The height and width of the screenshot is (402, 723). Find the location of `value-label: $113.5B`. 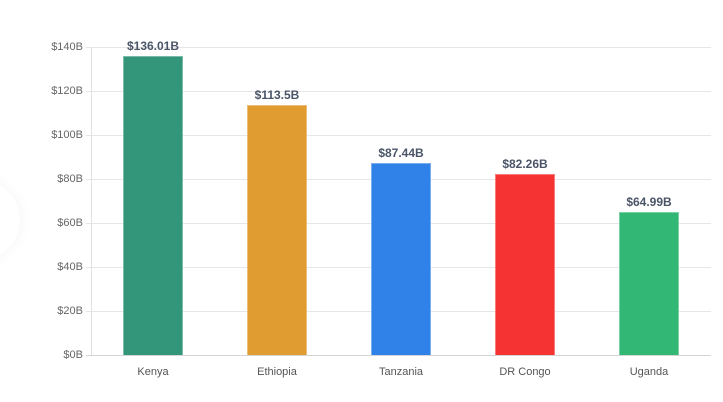

value-label: $113.5B is located at coordinates (277, 95).